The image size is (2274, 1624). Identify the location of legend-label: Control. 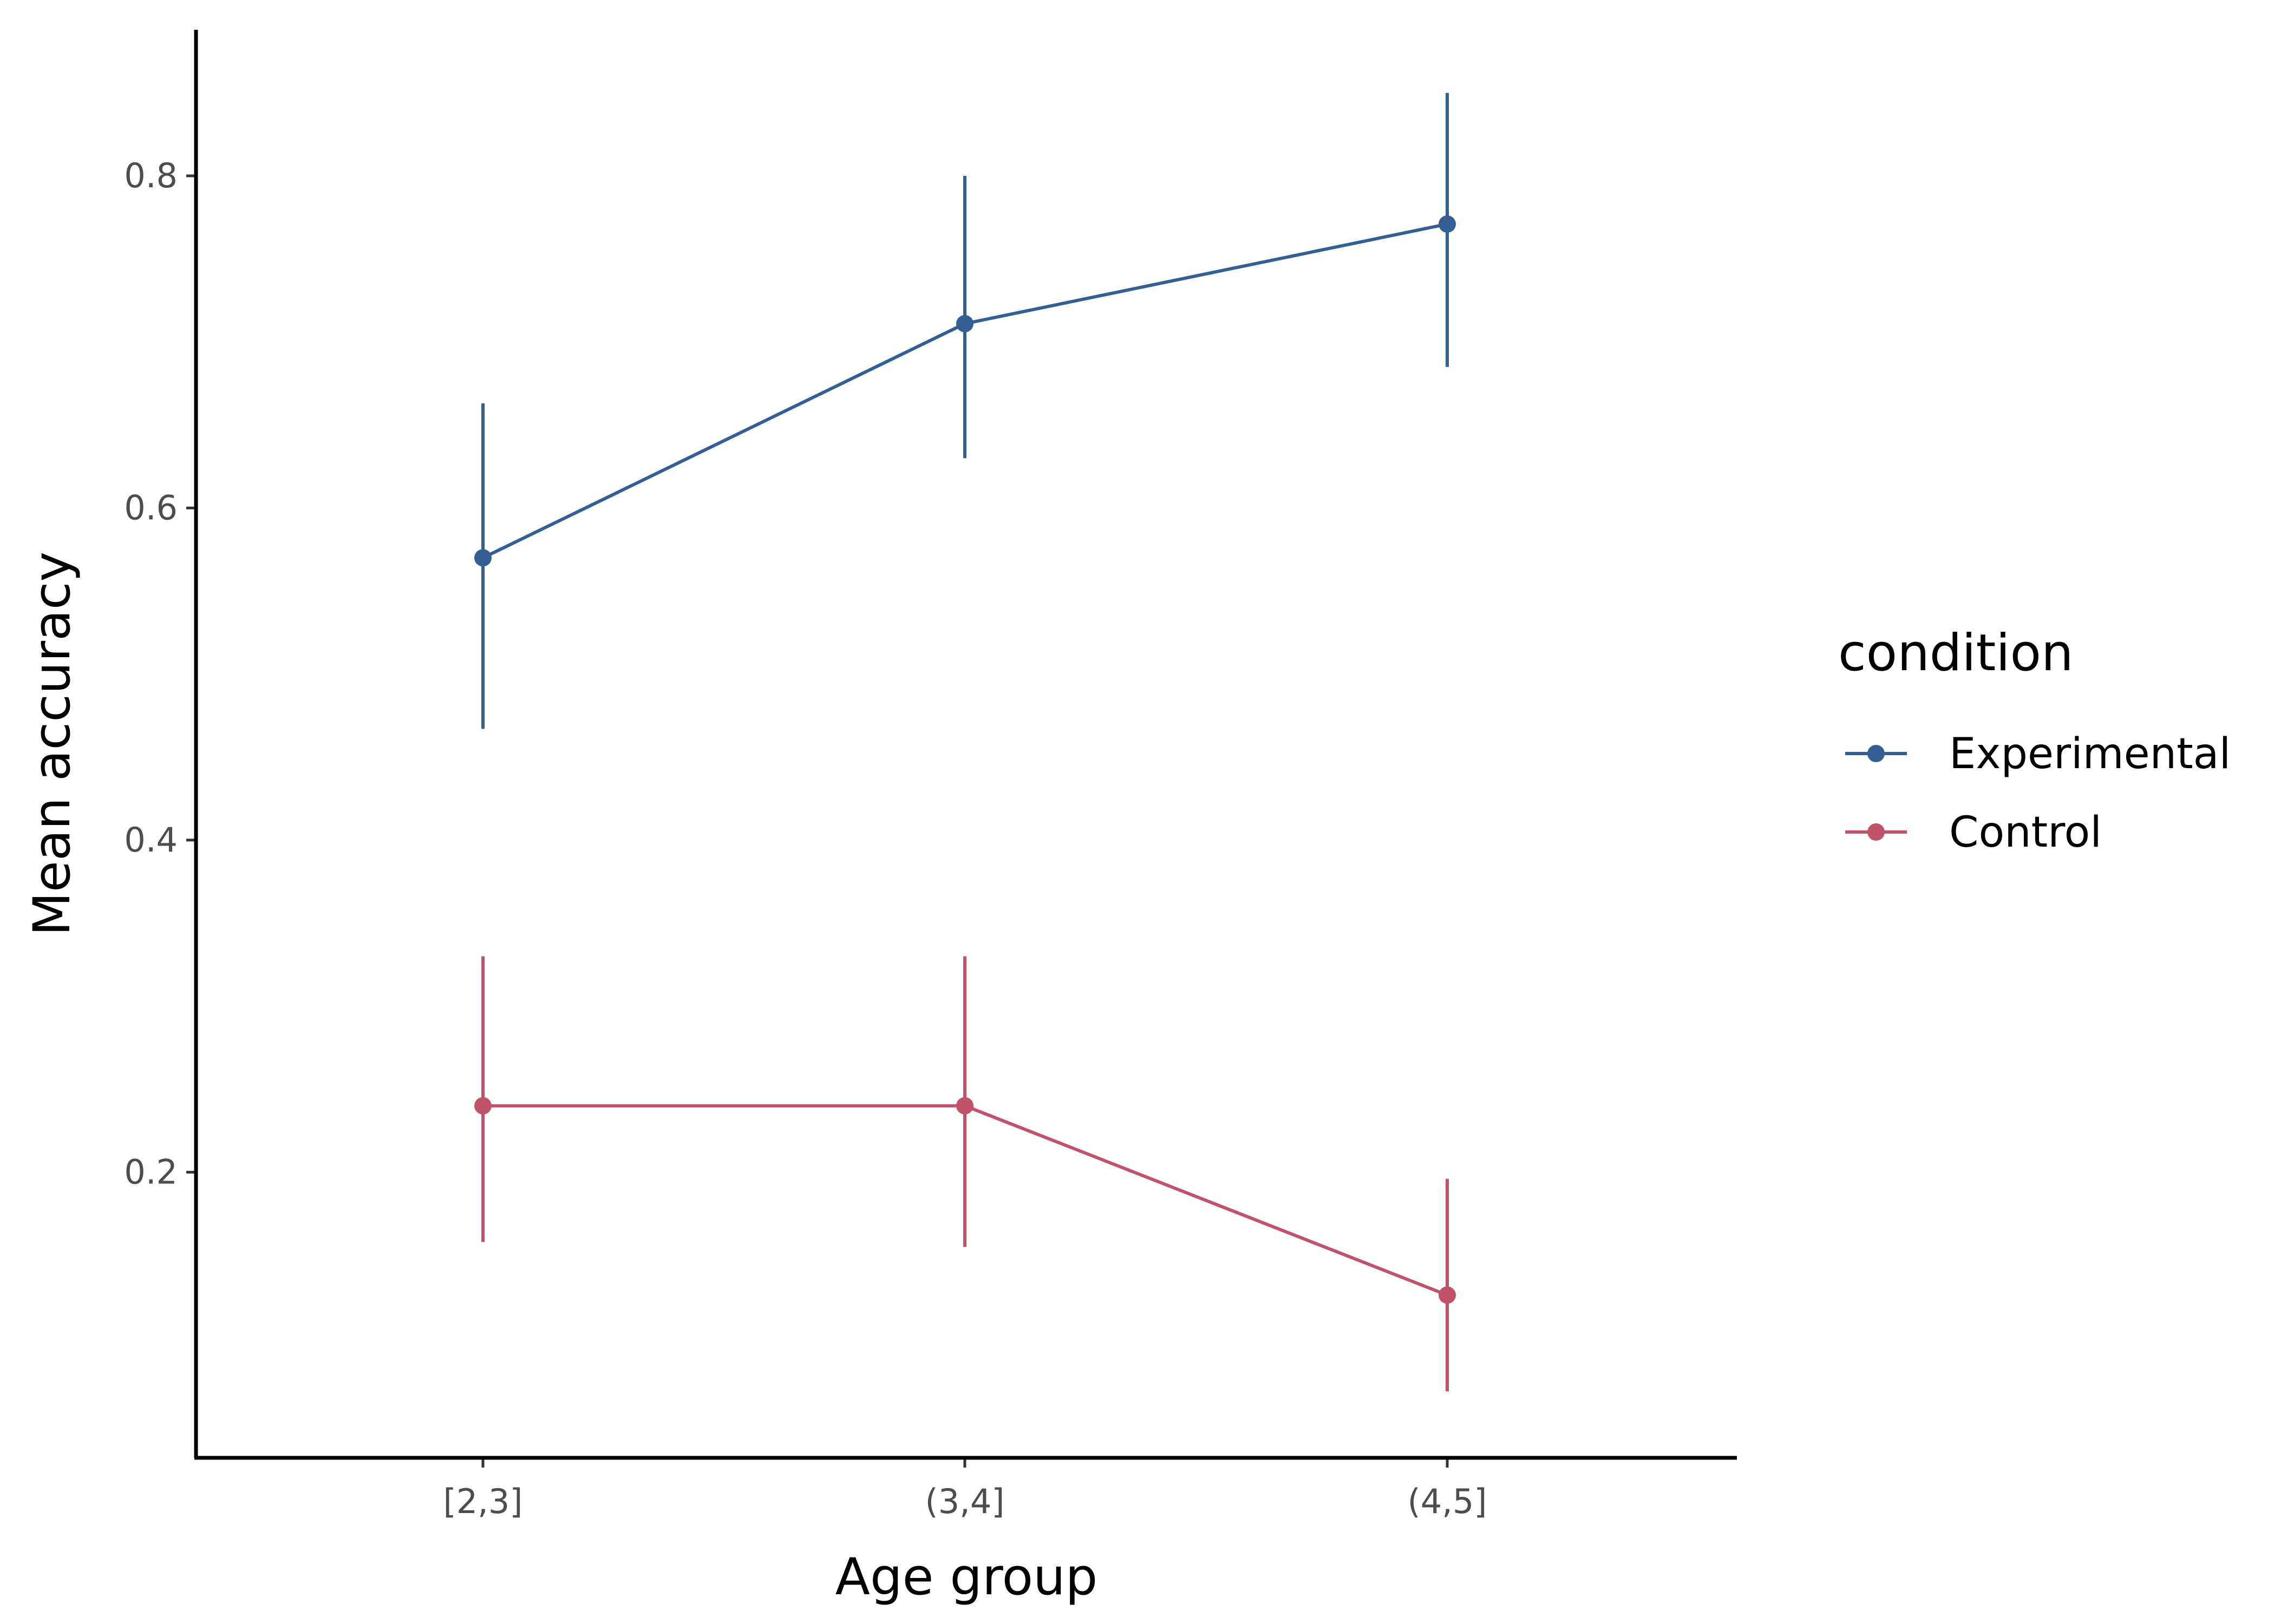
(2026, 832).